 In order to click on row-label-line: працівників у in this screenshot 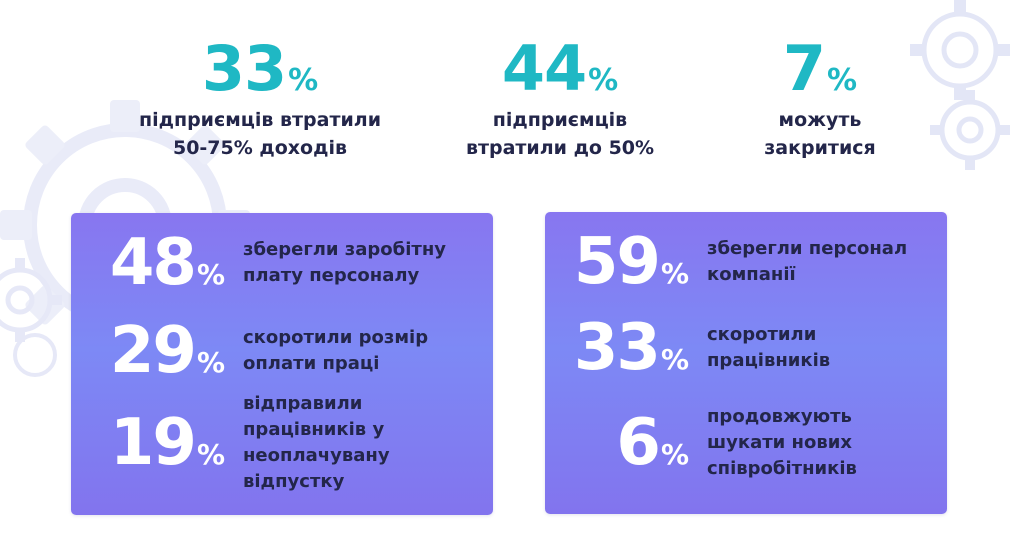, I will do `click(314, 429)`.